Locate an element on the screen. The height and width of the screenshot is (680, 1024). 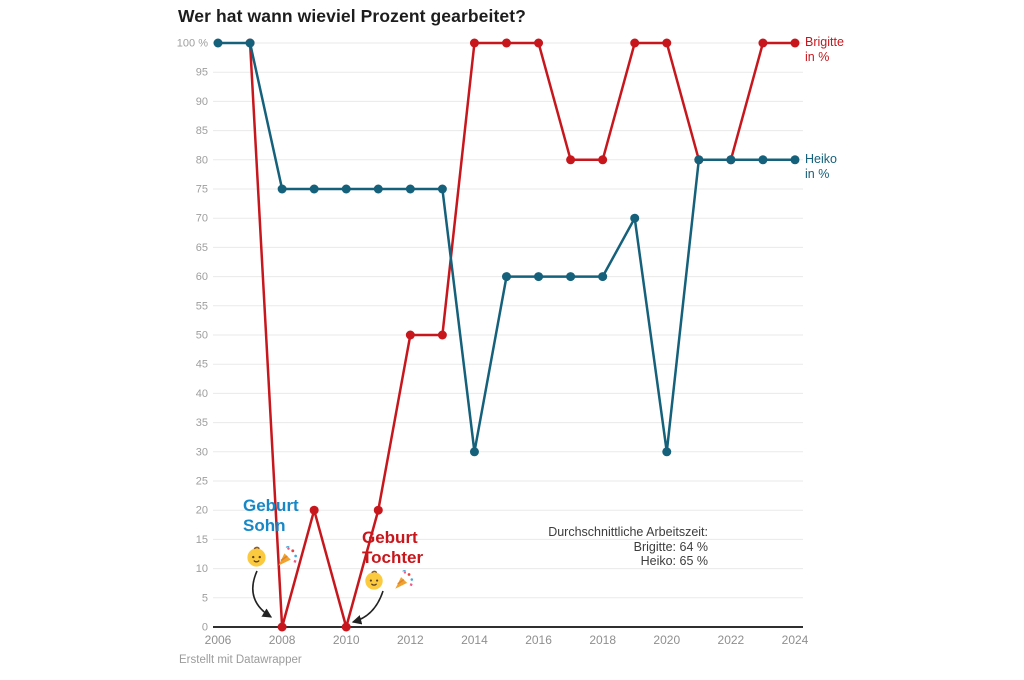
x-axis-tick-label: 2008 is located at coordinates (282, 640).